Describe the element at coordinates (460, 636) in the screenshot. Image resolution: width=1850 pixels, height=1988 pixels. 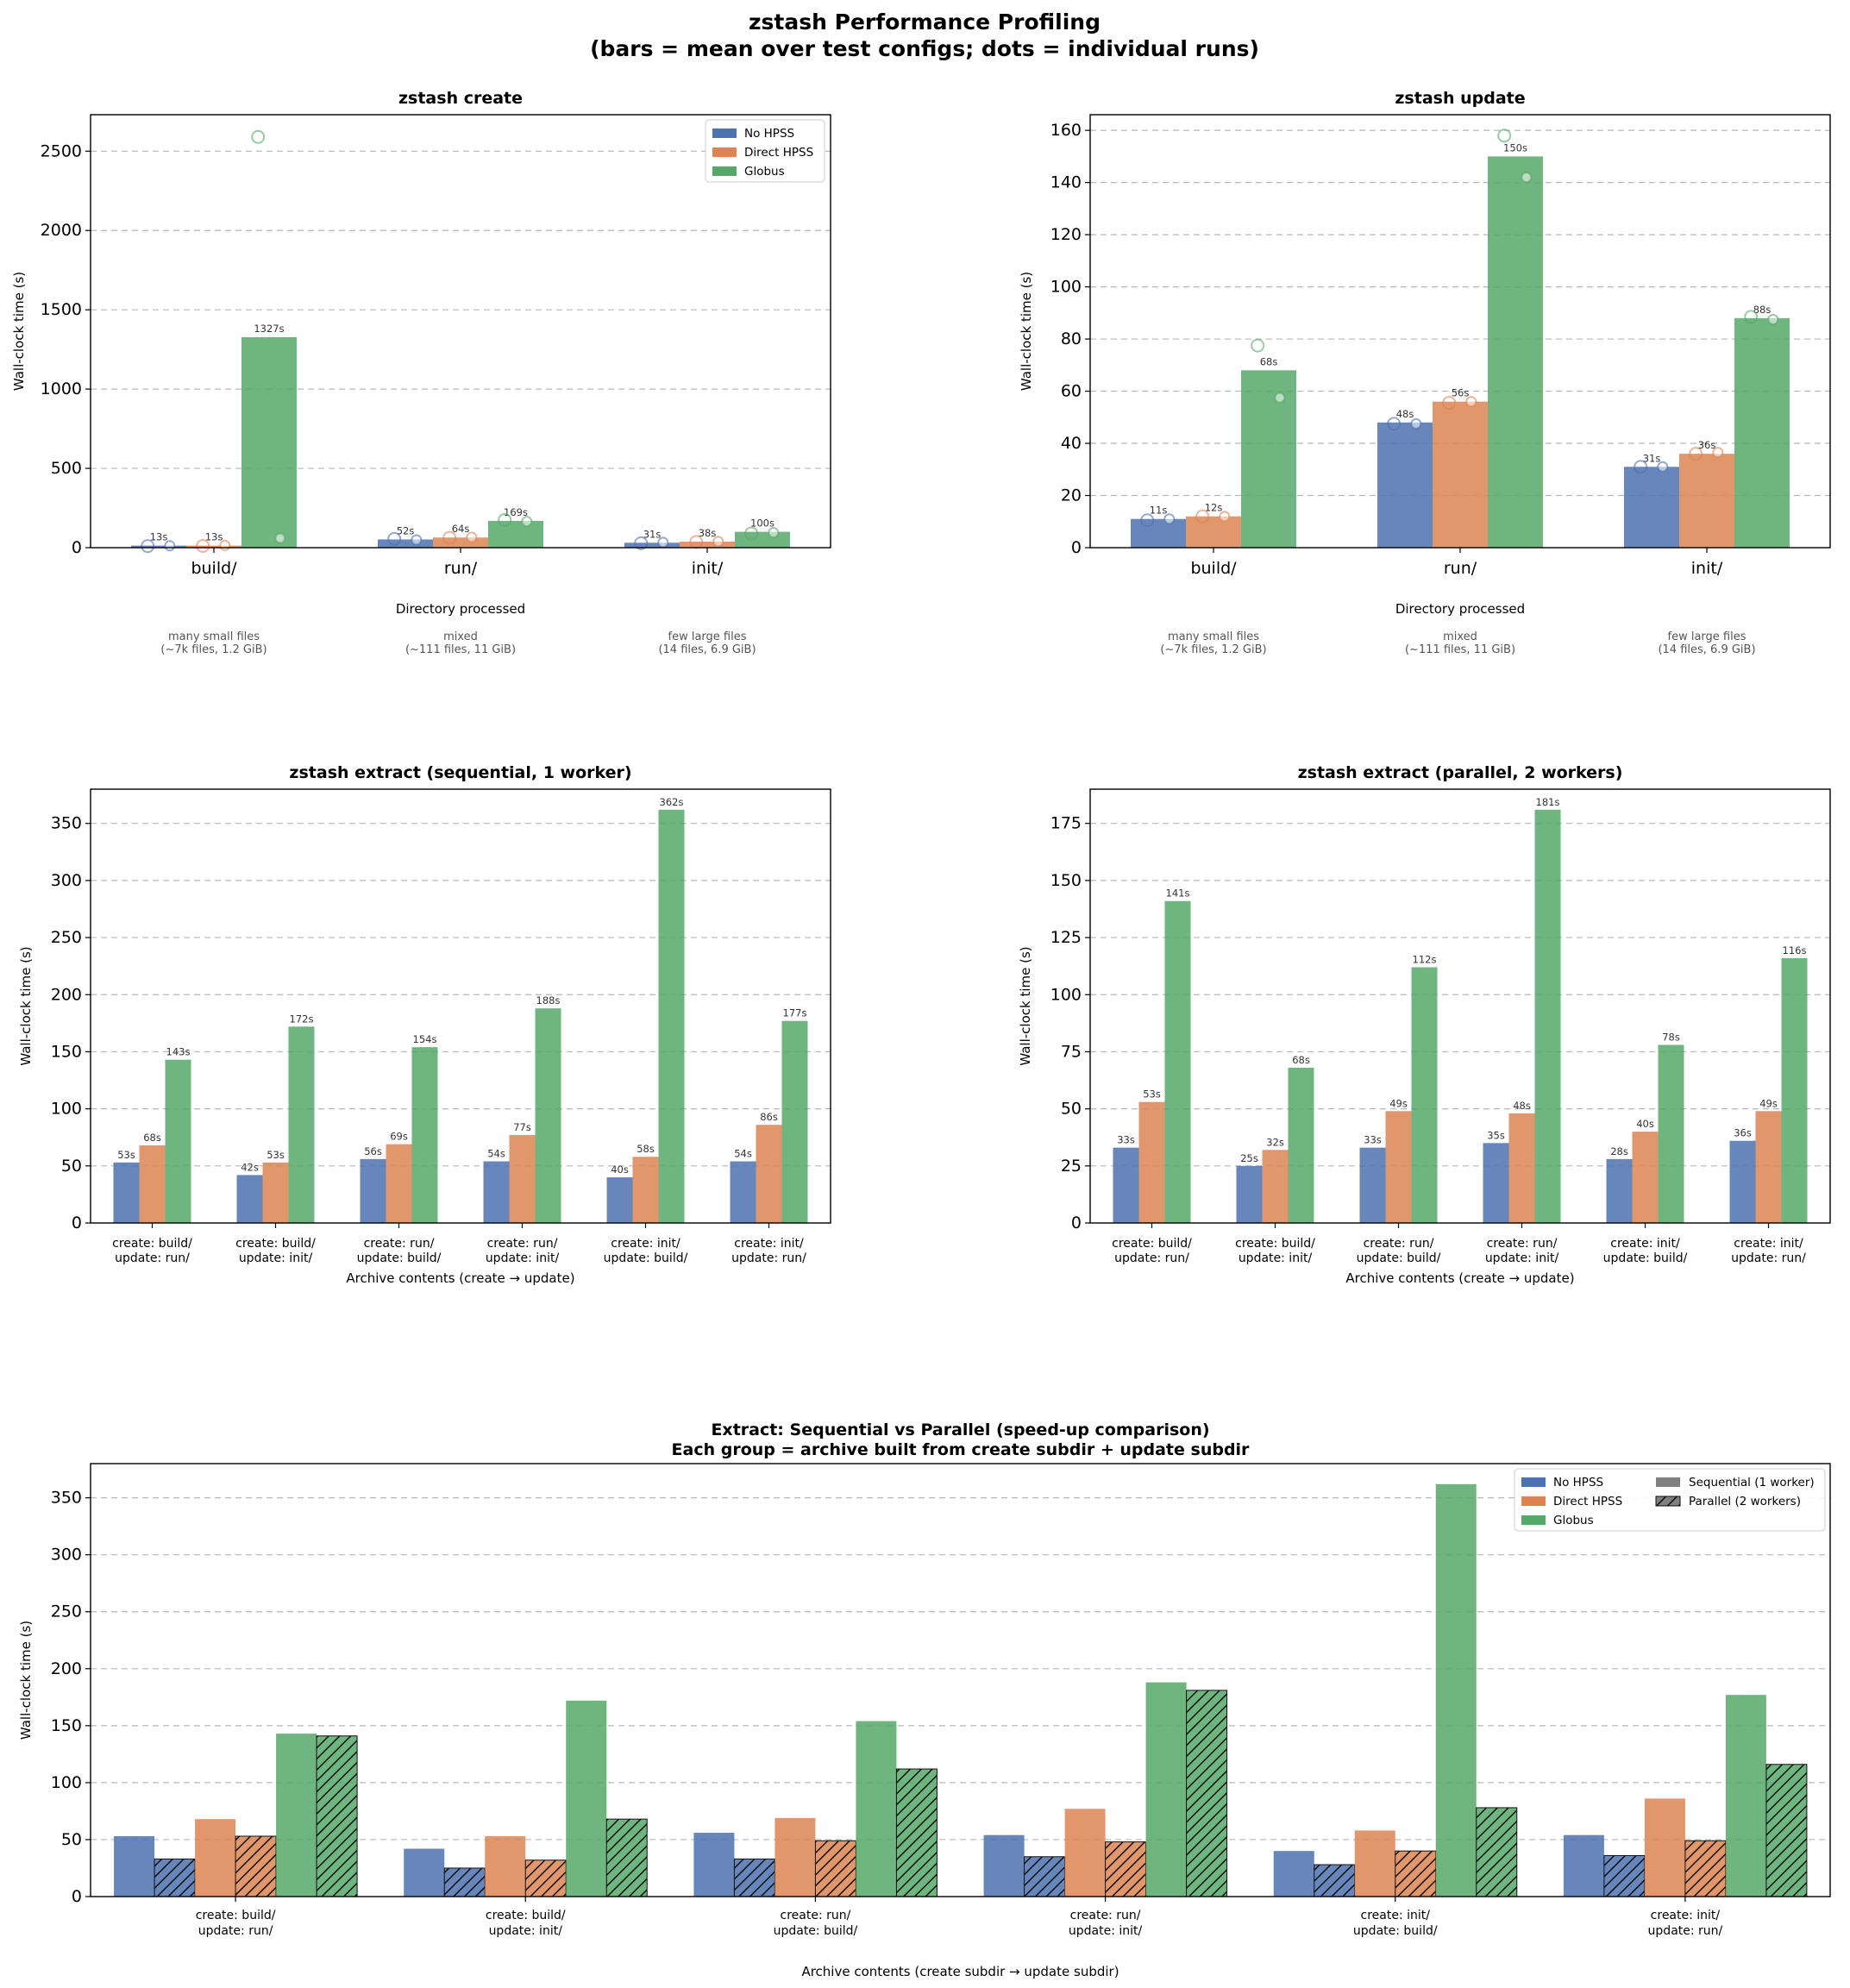
I see `category-subtitle-line1: mixed` at that location.